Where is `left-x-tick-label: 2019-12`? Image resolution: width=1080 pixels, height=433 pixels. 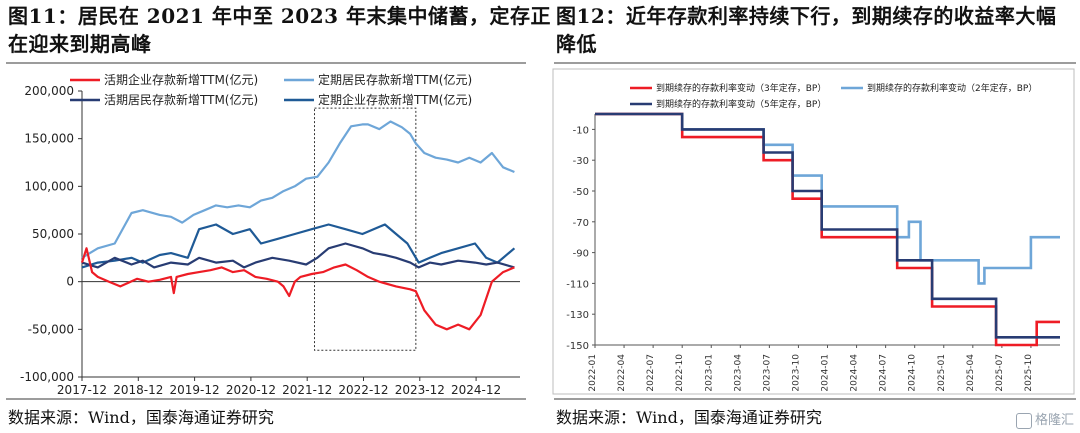 left-x-tick-label: 2019-12 is located at coordinates (195, 390).